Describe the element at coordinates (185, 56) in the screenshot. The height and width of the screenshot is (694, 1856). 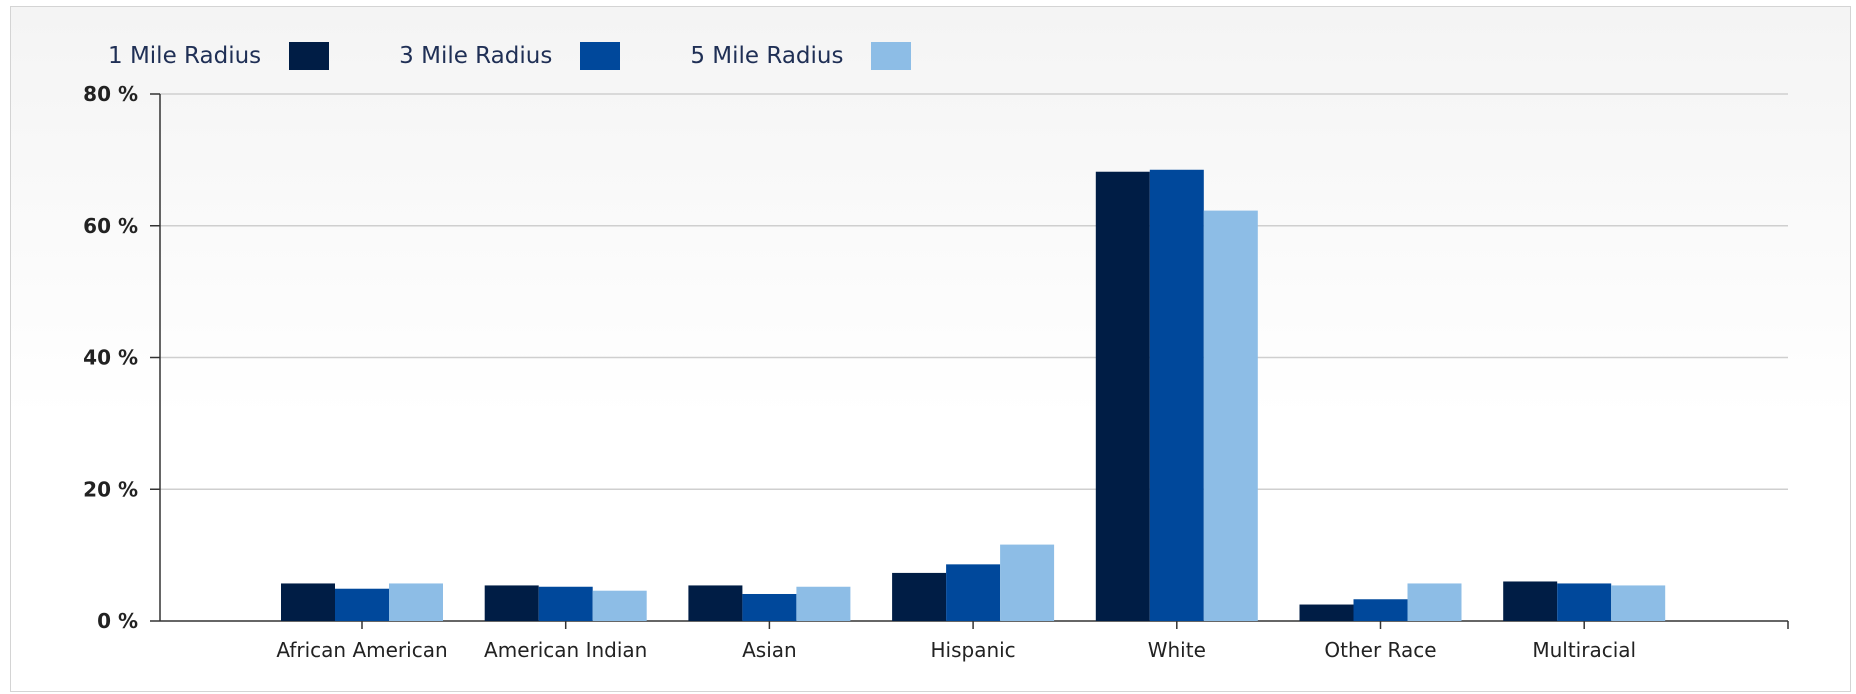
I see `legend-label: 1 Mile Radius` at that location.